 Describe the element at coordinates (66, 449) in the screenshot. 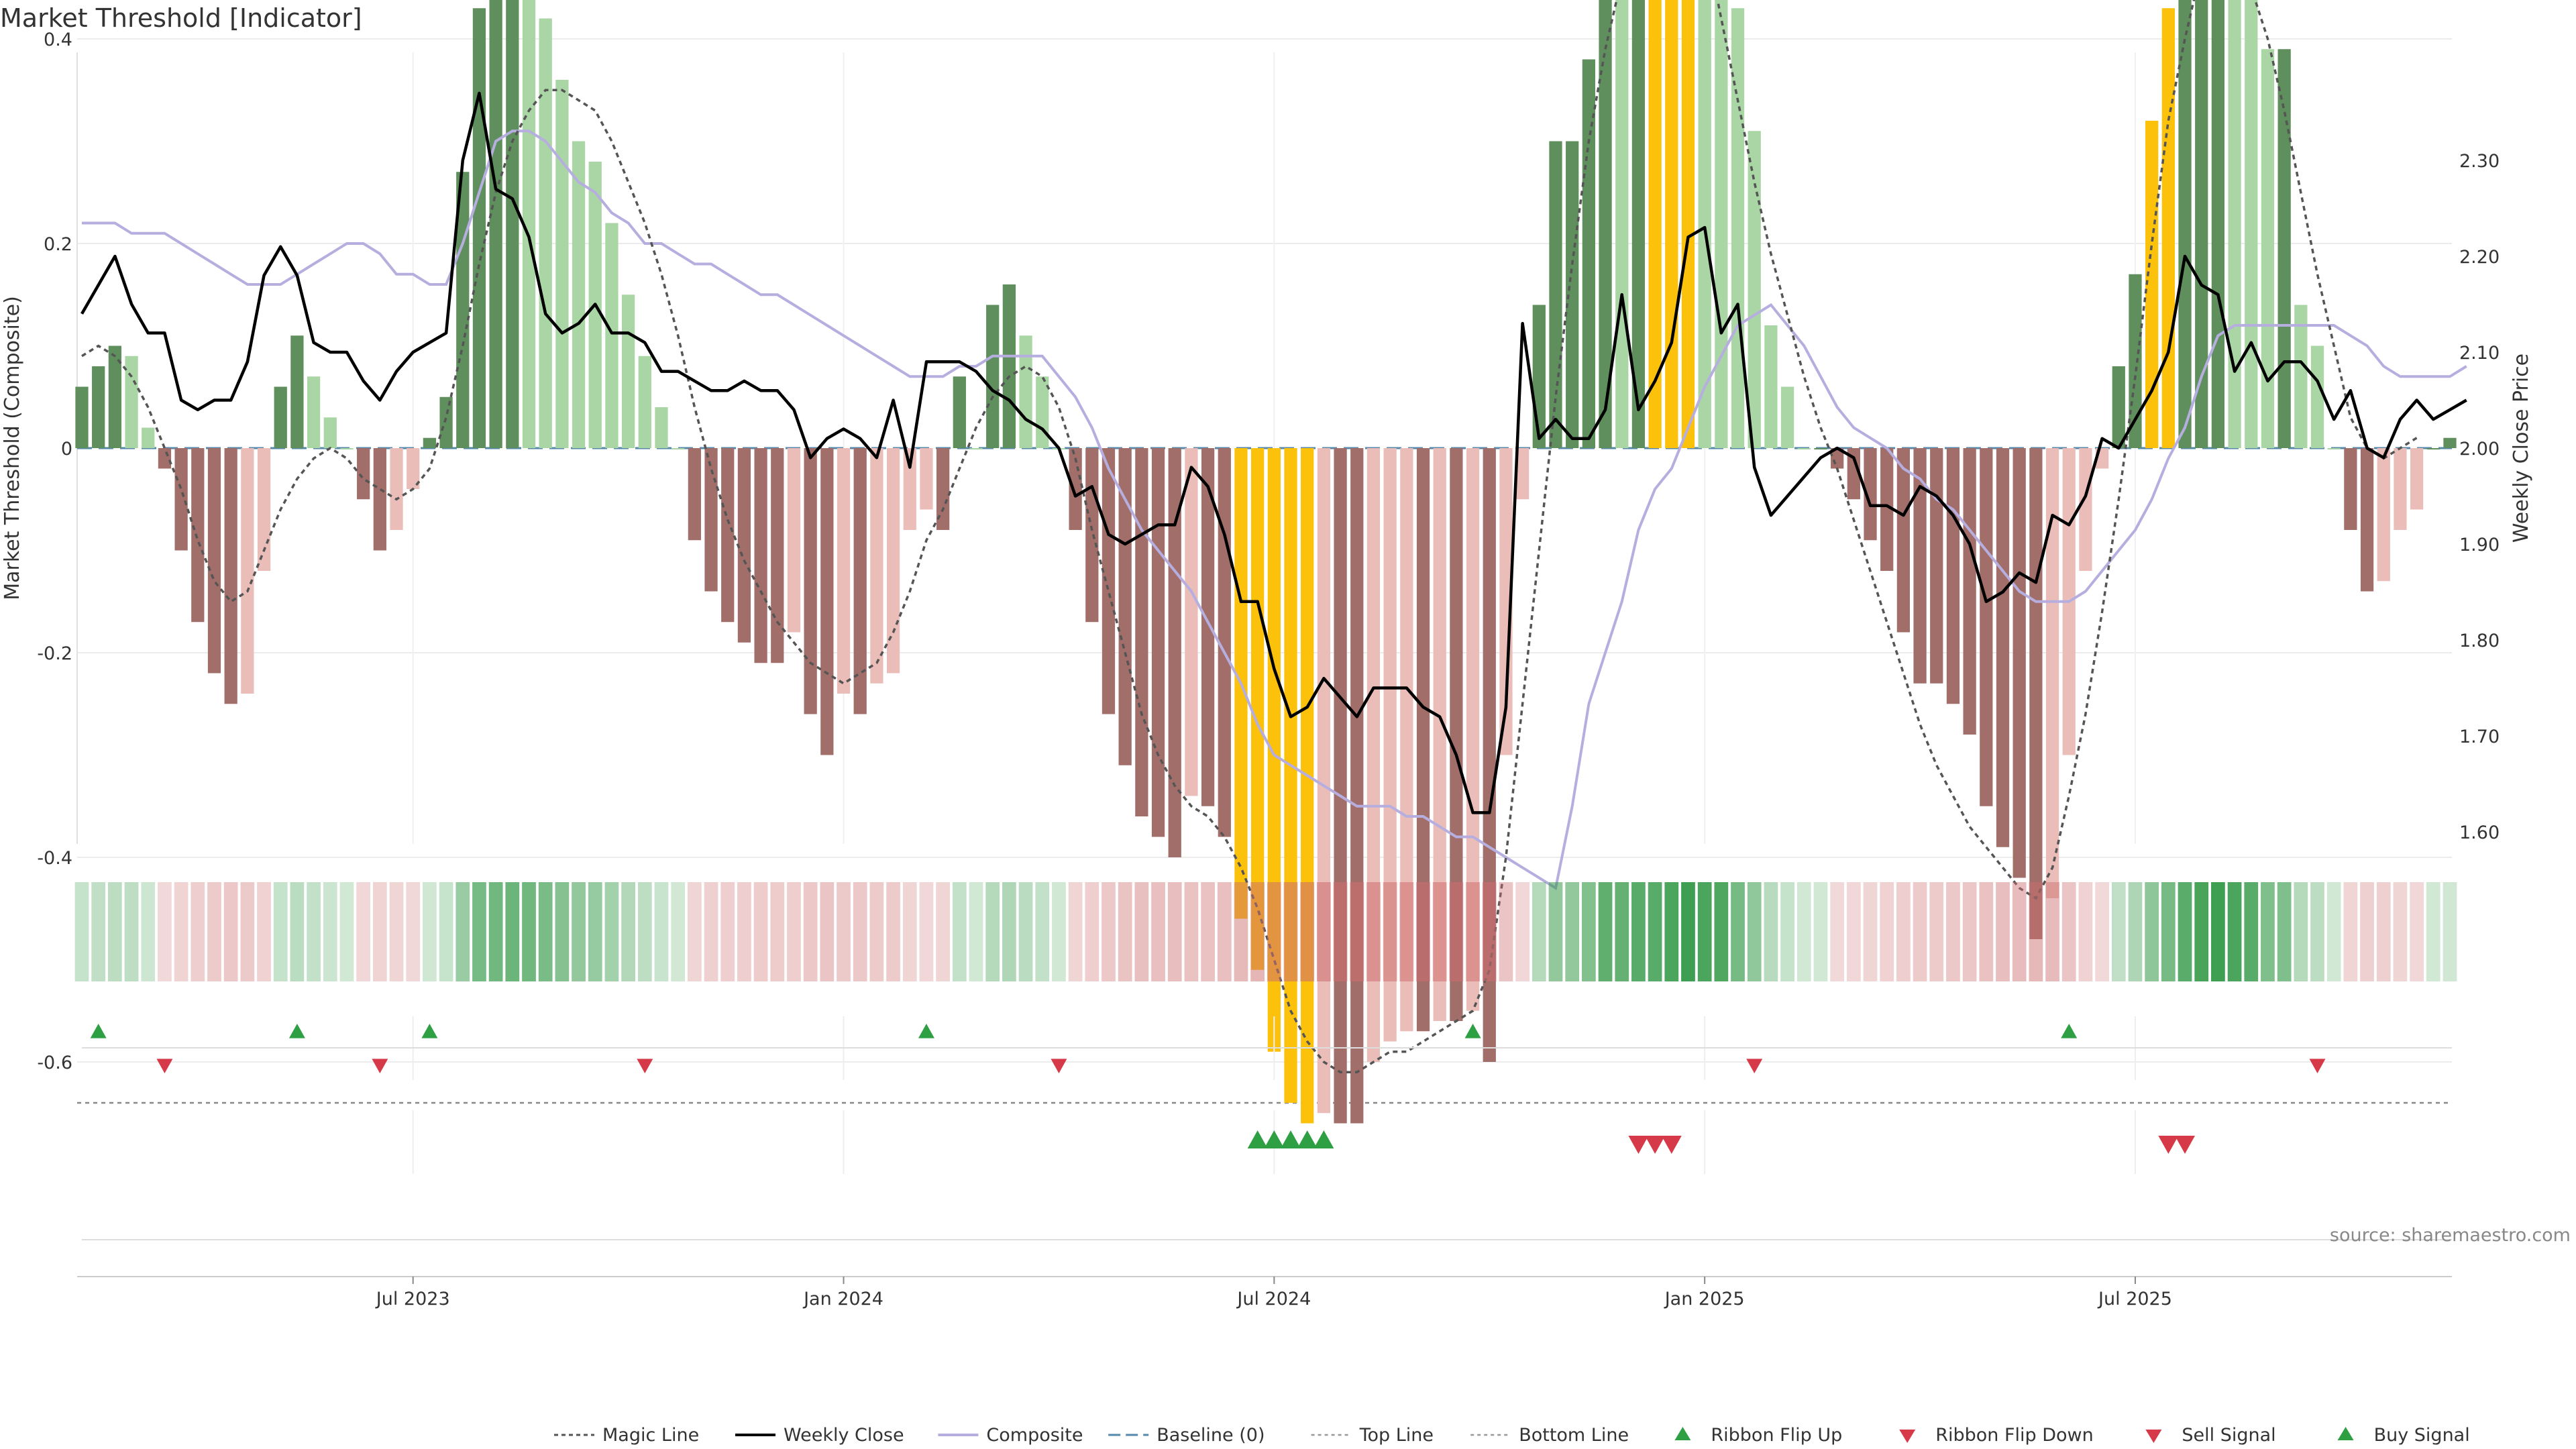

I see `left-tick-label: 0` at that location.